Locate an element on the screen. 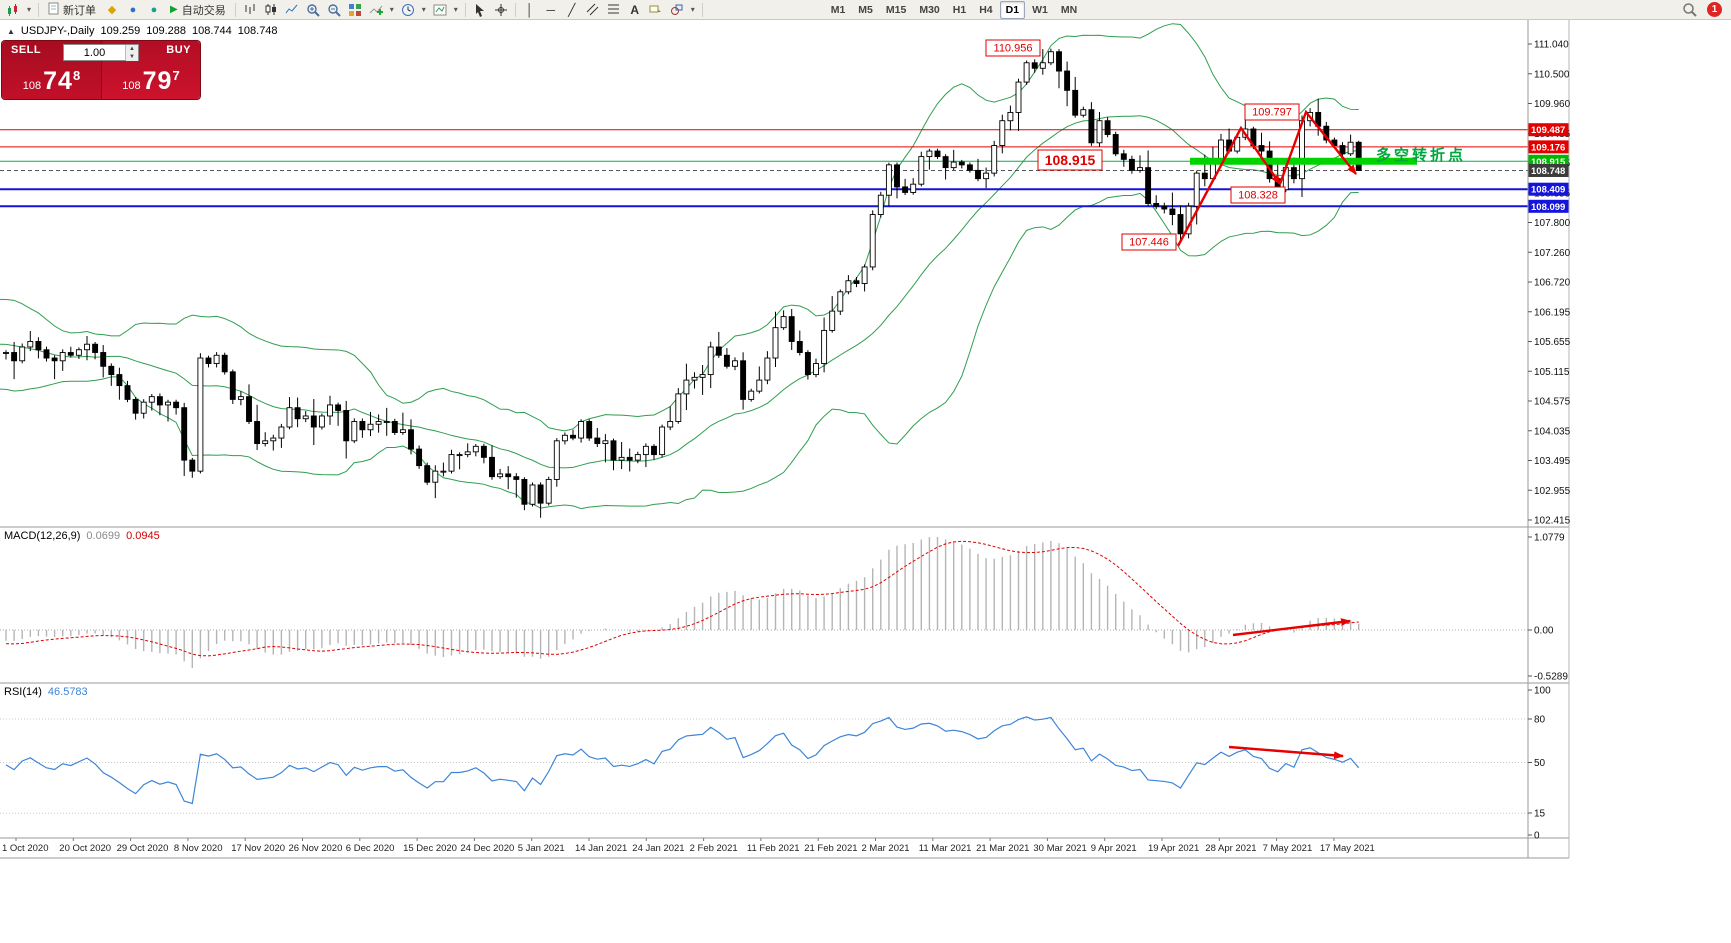 The width and height of the screenshot is (1731, 943). svg-text: 110.956 is located at coordinates (1013, 49).